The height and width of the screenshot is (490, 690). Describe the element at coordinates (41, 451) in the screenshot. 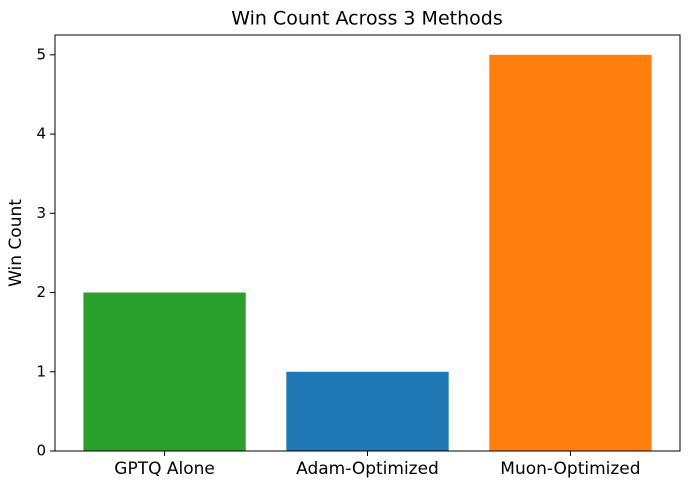

I see `y-tick-label: 0` at that location.